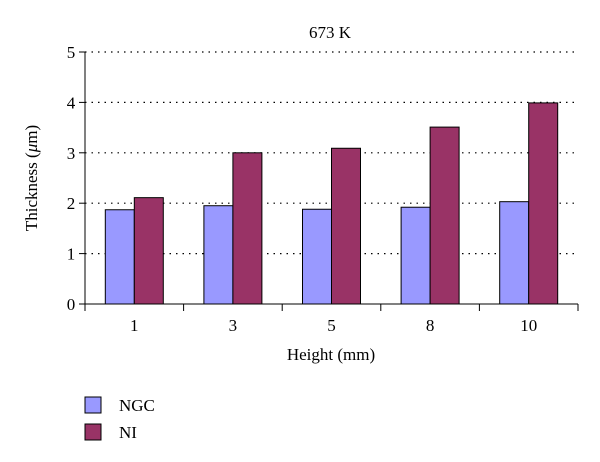 The width and height of the screenshot is (600, 462). What do you see at coordinates (31, 149) in the screenshot?
I see `y-axis-label-unit-symbol: μ` at bounding box center [31, 149].